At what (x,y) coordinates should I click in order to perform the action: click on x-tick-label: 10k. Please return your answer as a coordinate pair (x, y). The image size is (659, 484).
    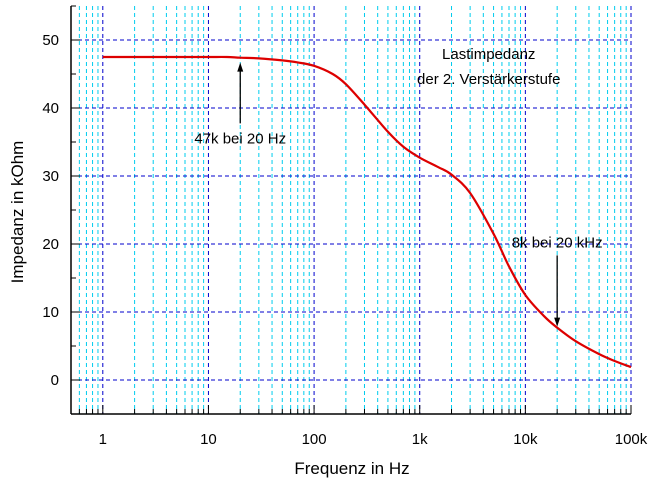
    Looking at the image, I should click on (525, 439).